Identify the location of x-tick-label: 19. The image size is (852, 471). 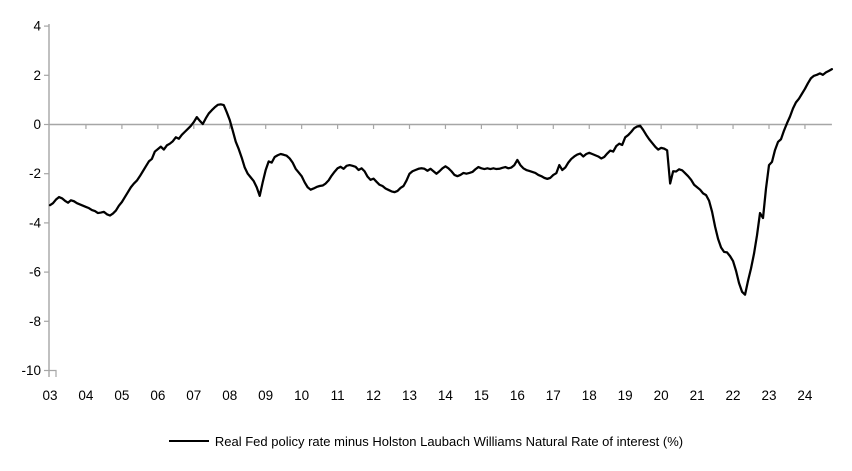
(625, 395).